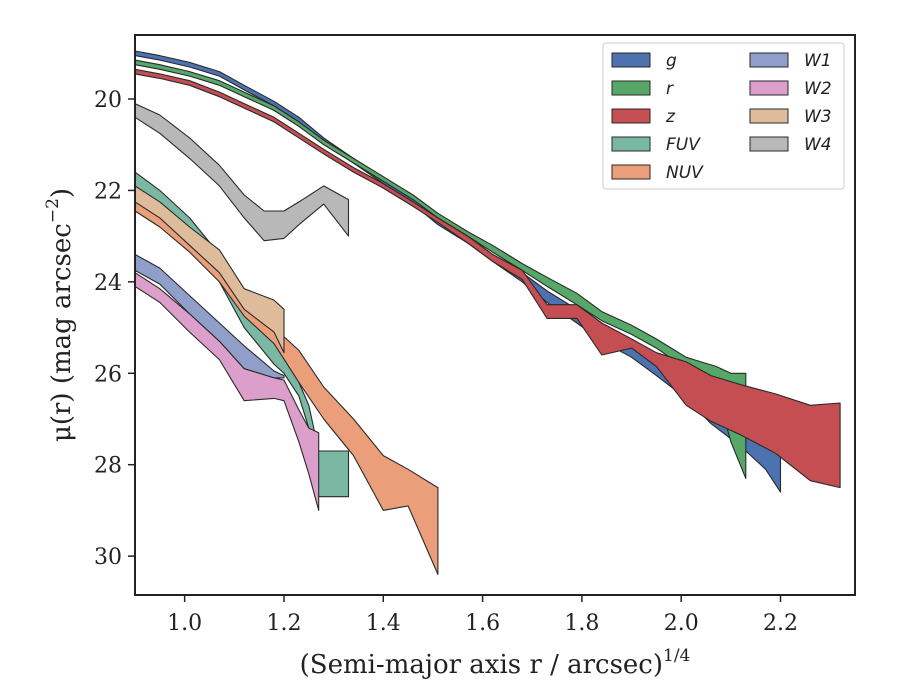  What do you see at coordinates (482, 623) in the screenshot?
I see `x-tick-label: 1.6` at bounding box center [482, 623].